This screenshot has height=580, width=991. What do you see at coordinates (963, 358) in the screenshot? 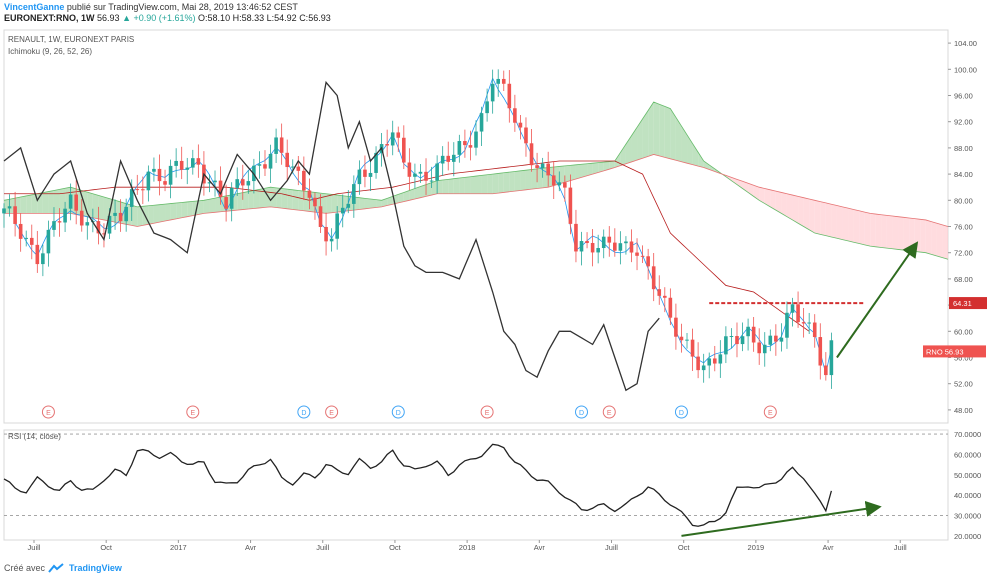
I see `price-tick-label: 56.00` at bounding box center [963, 358].